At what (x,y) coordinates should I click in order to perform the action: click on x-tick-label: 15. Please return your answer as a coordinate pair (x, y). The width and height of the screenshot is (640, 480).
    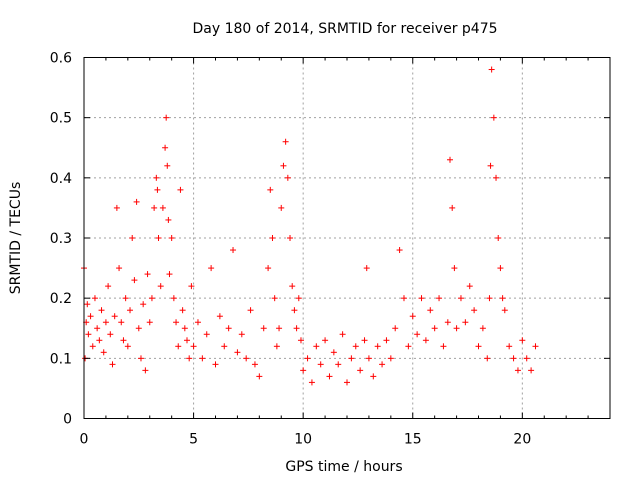
    Looking at the image, I should click on (413, 440).